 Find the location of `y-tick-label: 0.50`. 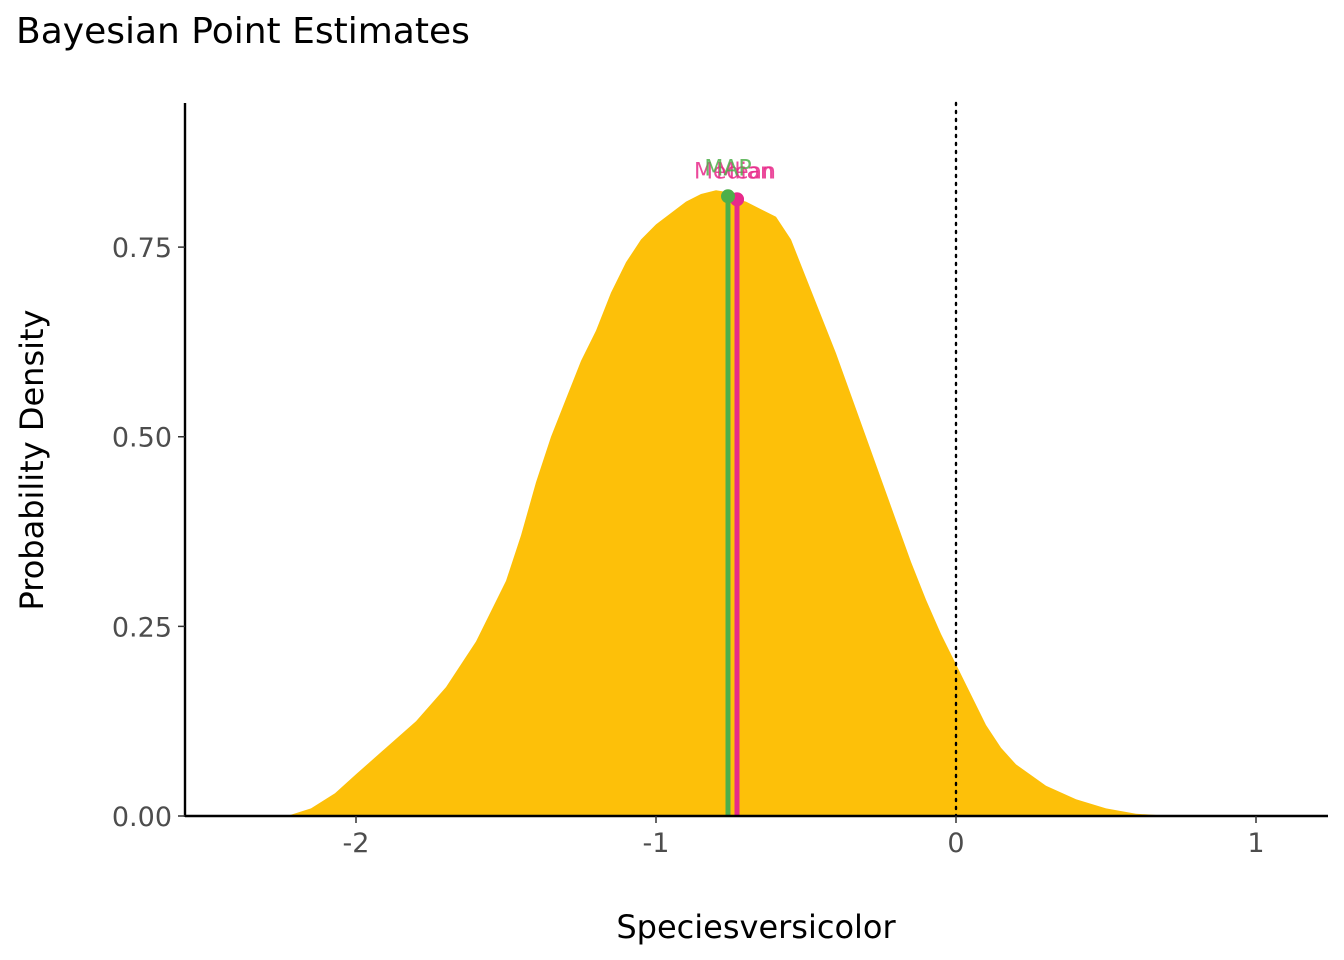

y-tick-label: 0.50 is located at coordinates (142, 438).